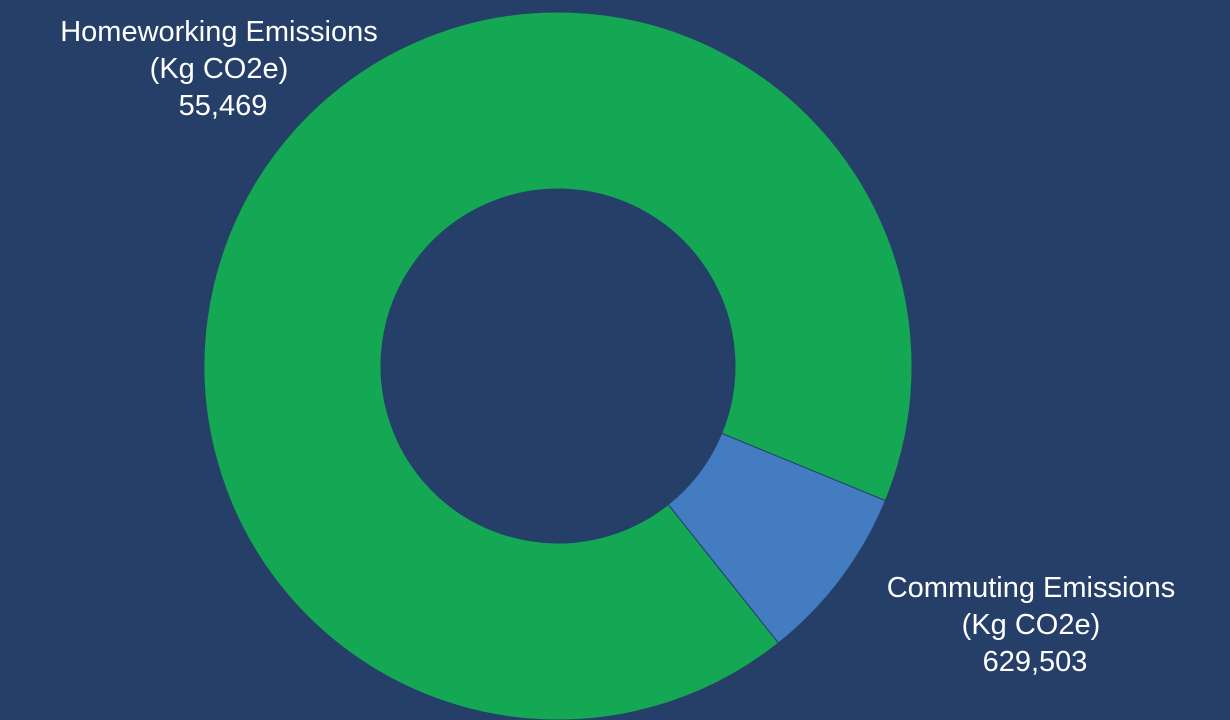  Describe the element at coordinates (219, 32) in the screenshot. I see `homeworking-label-name: Homeworking Emissions` at that location.